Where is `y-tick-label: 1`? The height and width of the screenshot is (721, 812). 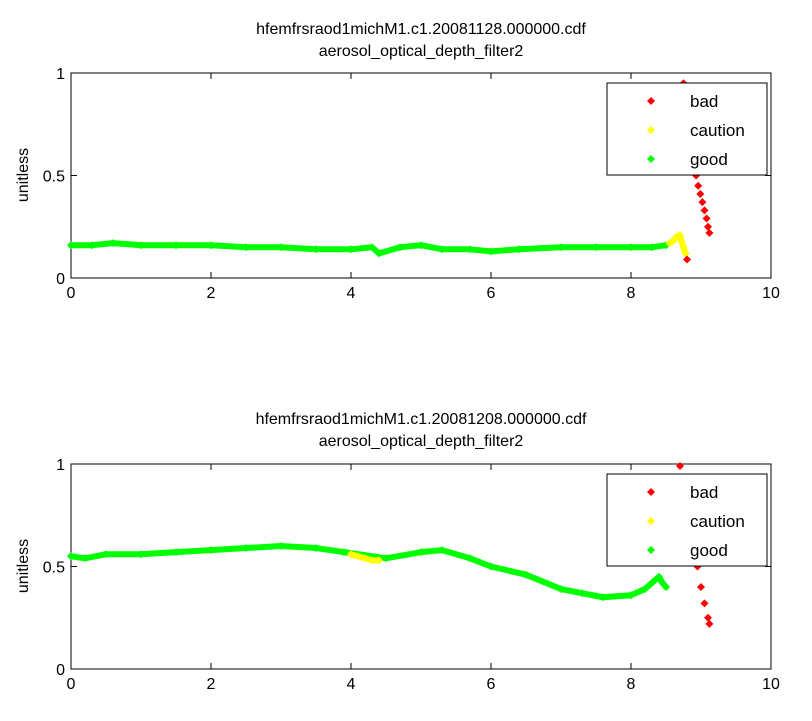
y-tick-label: 1 is located at coordinates (60, 74).